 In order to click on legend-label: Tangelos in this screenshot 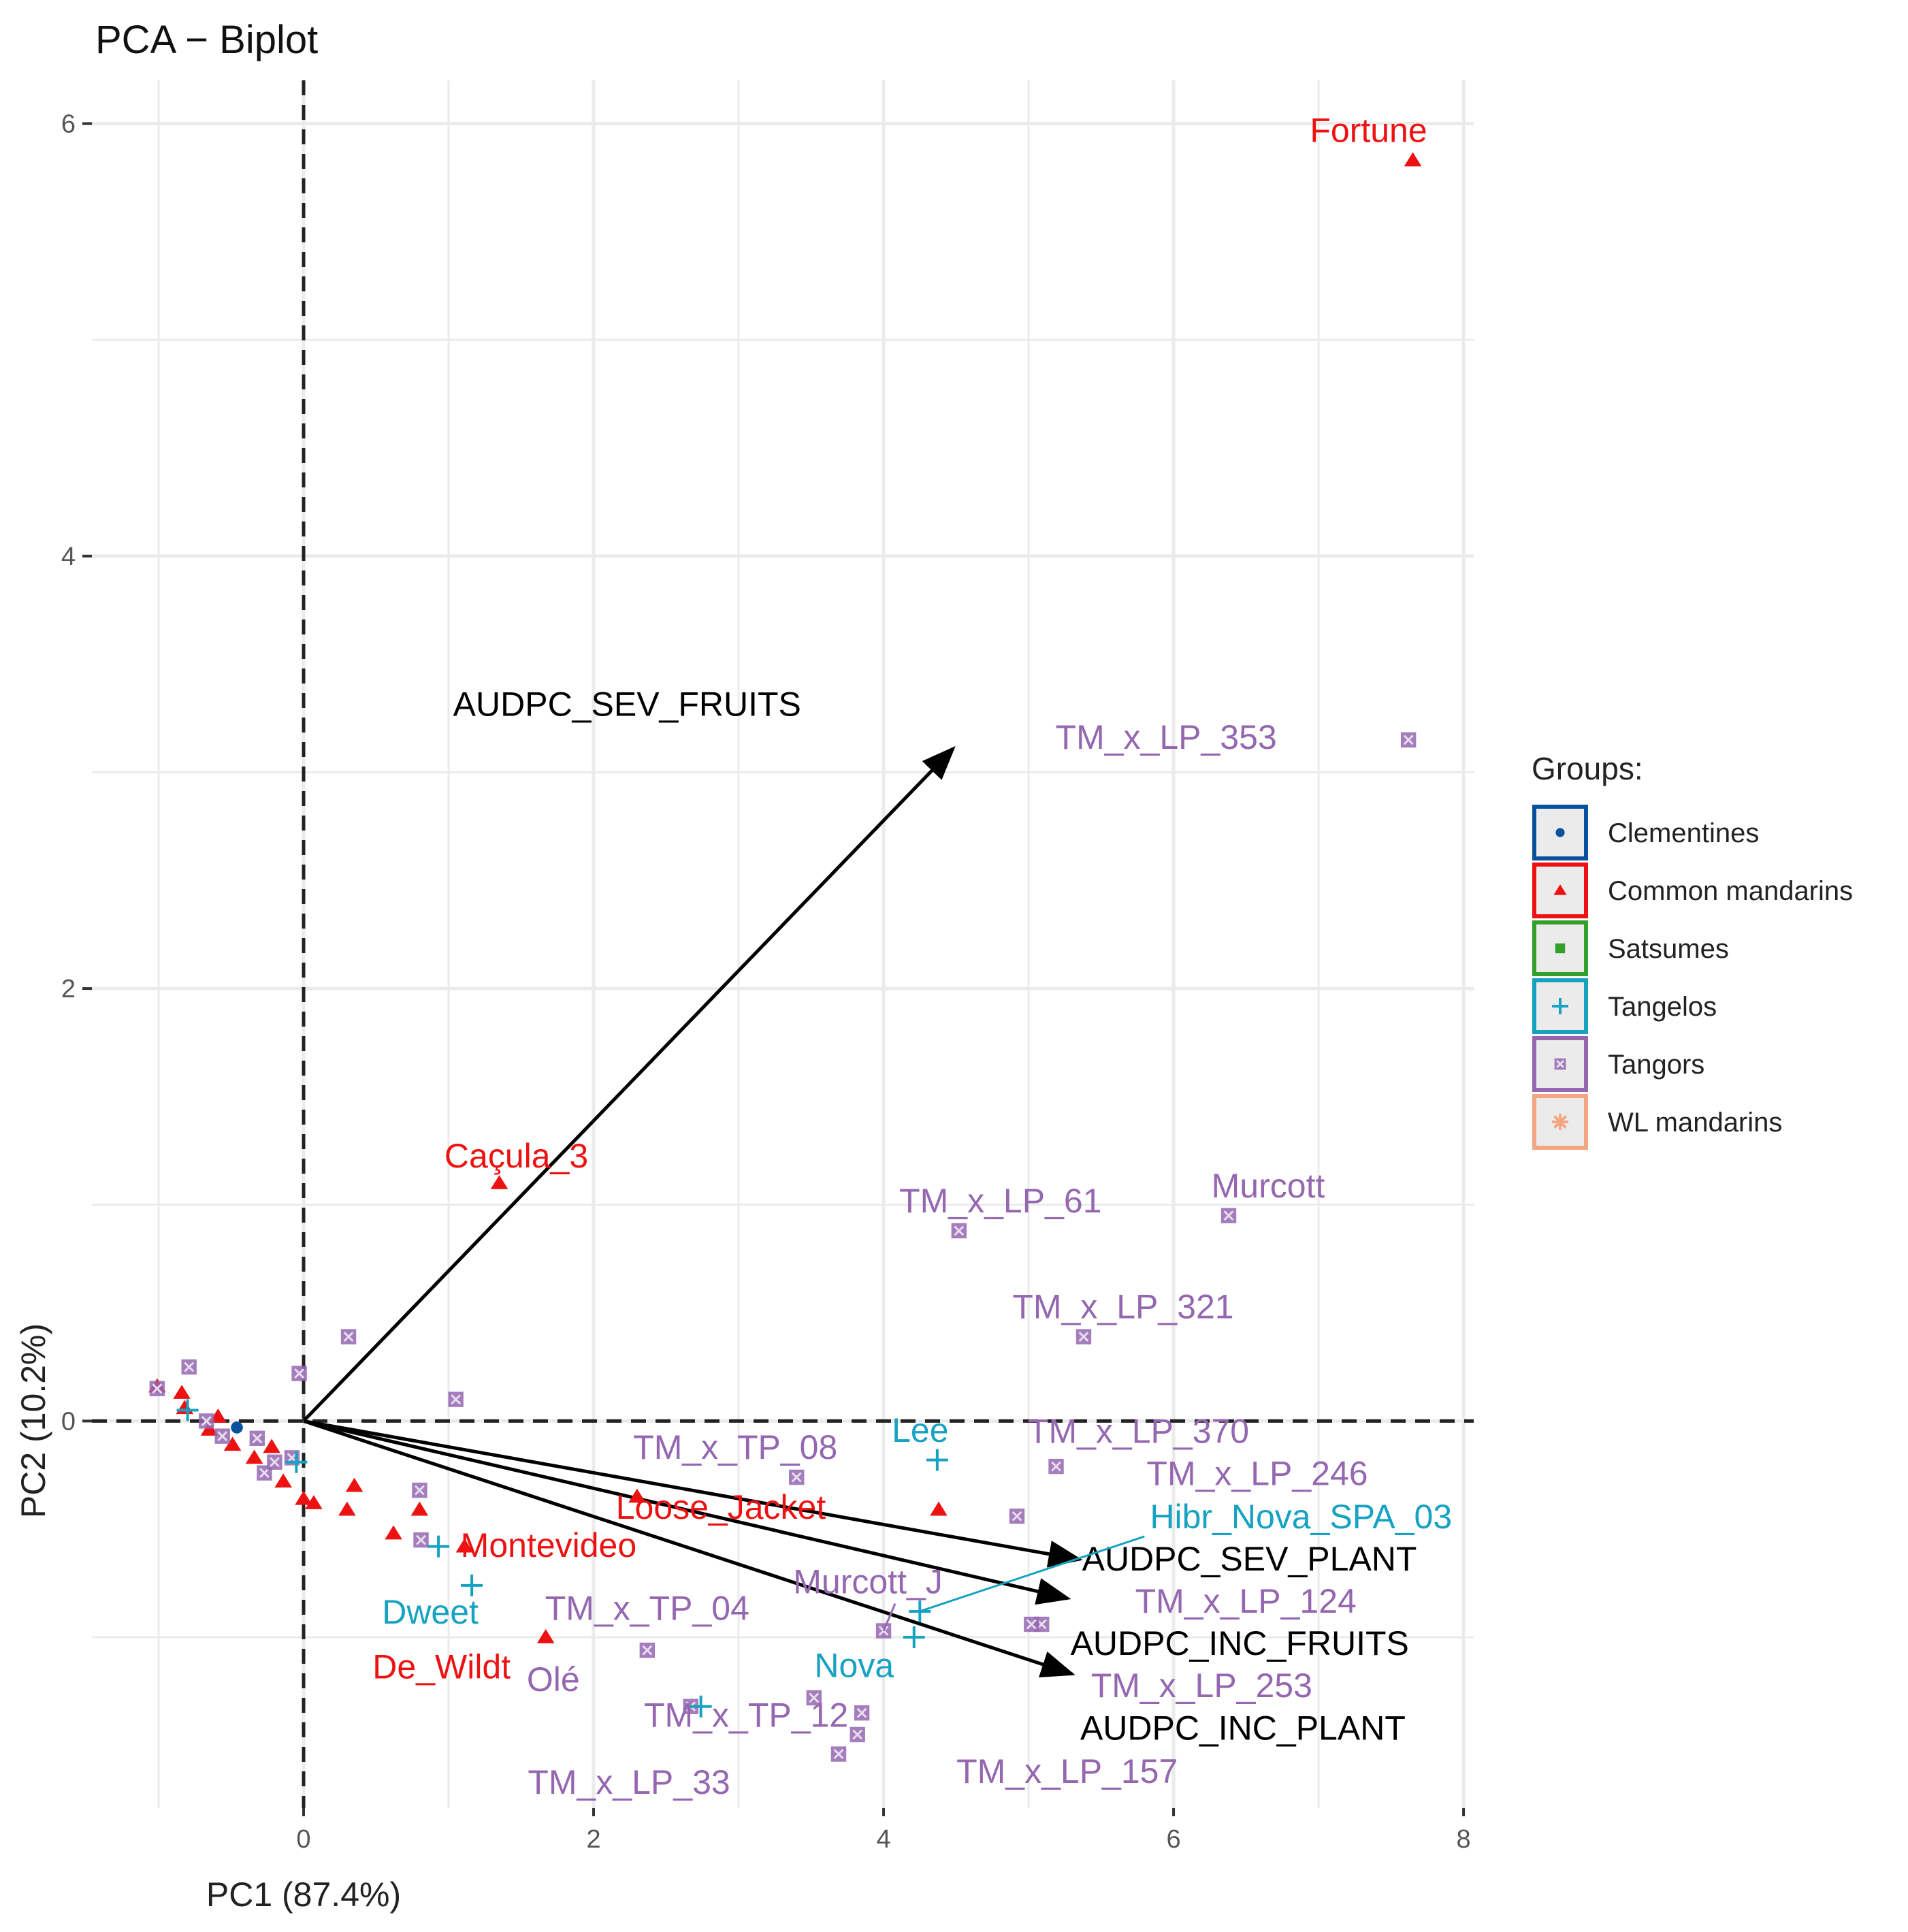, I will do `click(1662, 1007)`.